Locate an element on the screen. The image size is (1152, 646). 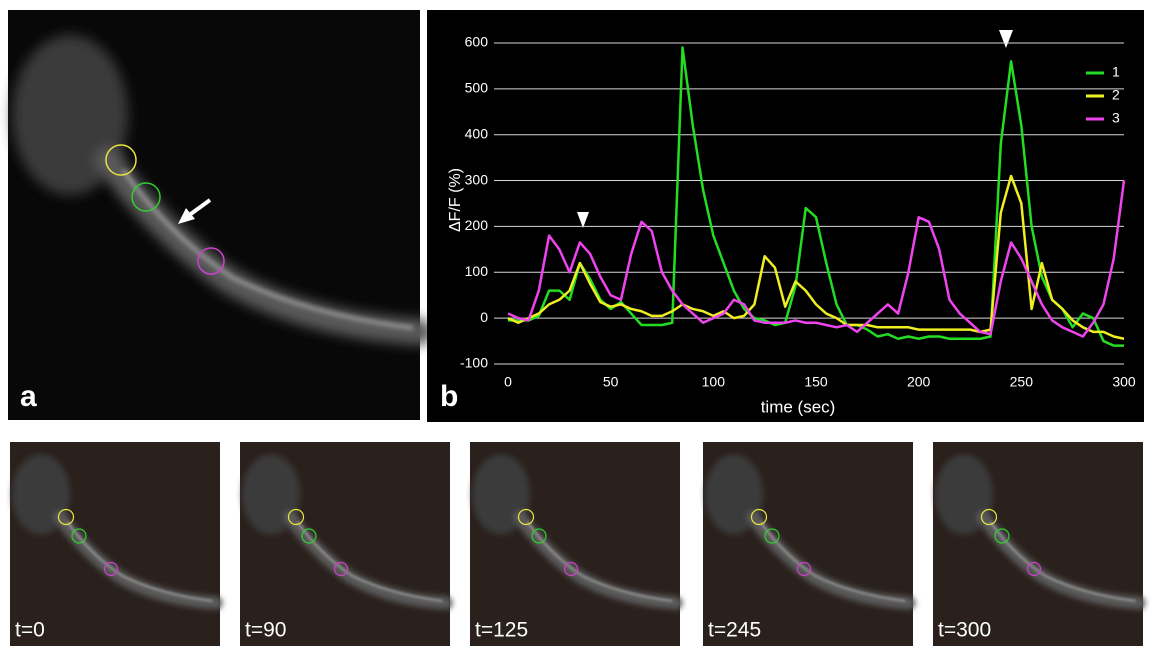
x-tick-label: 50 is located at coordinates (611, 382).